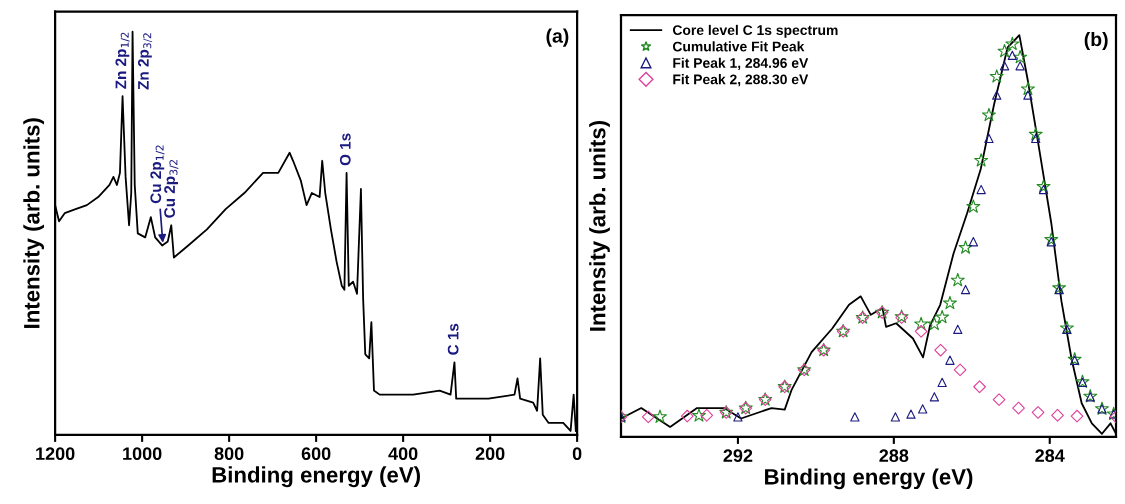 The image size is (1125, 504). What do you see at coordinates (1096, 41) in the screenshot?
I see `annotation: (b)` at bounding box center [1096, 41].